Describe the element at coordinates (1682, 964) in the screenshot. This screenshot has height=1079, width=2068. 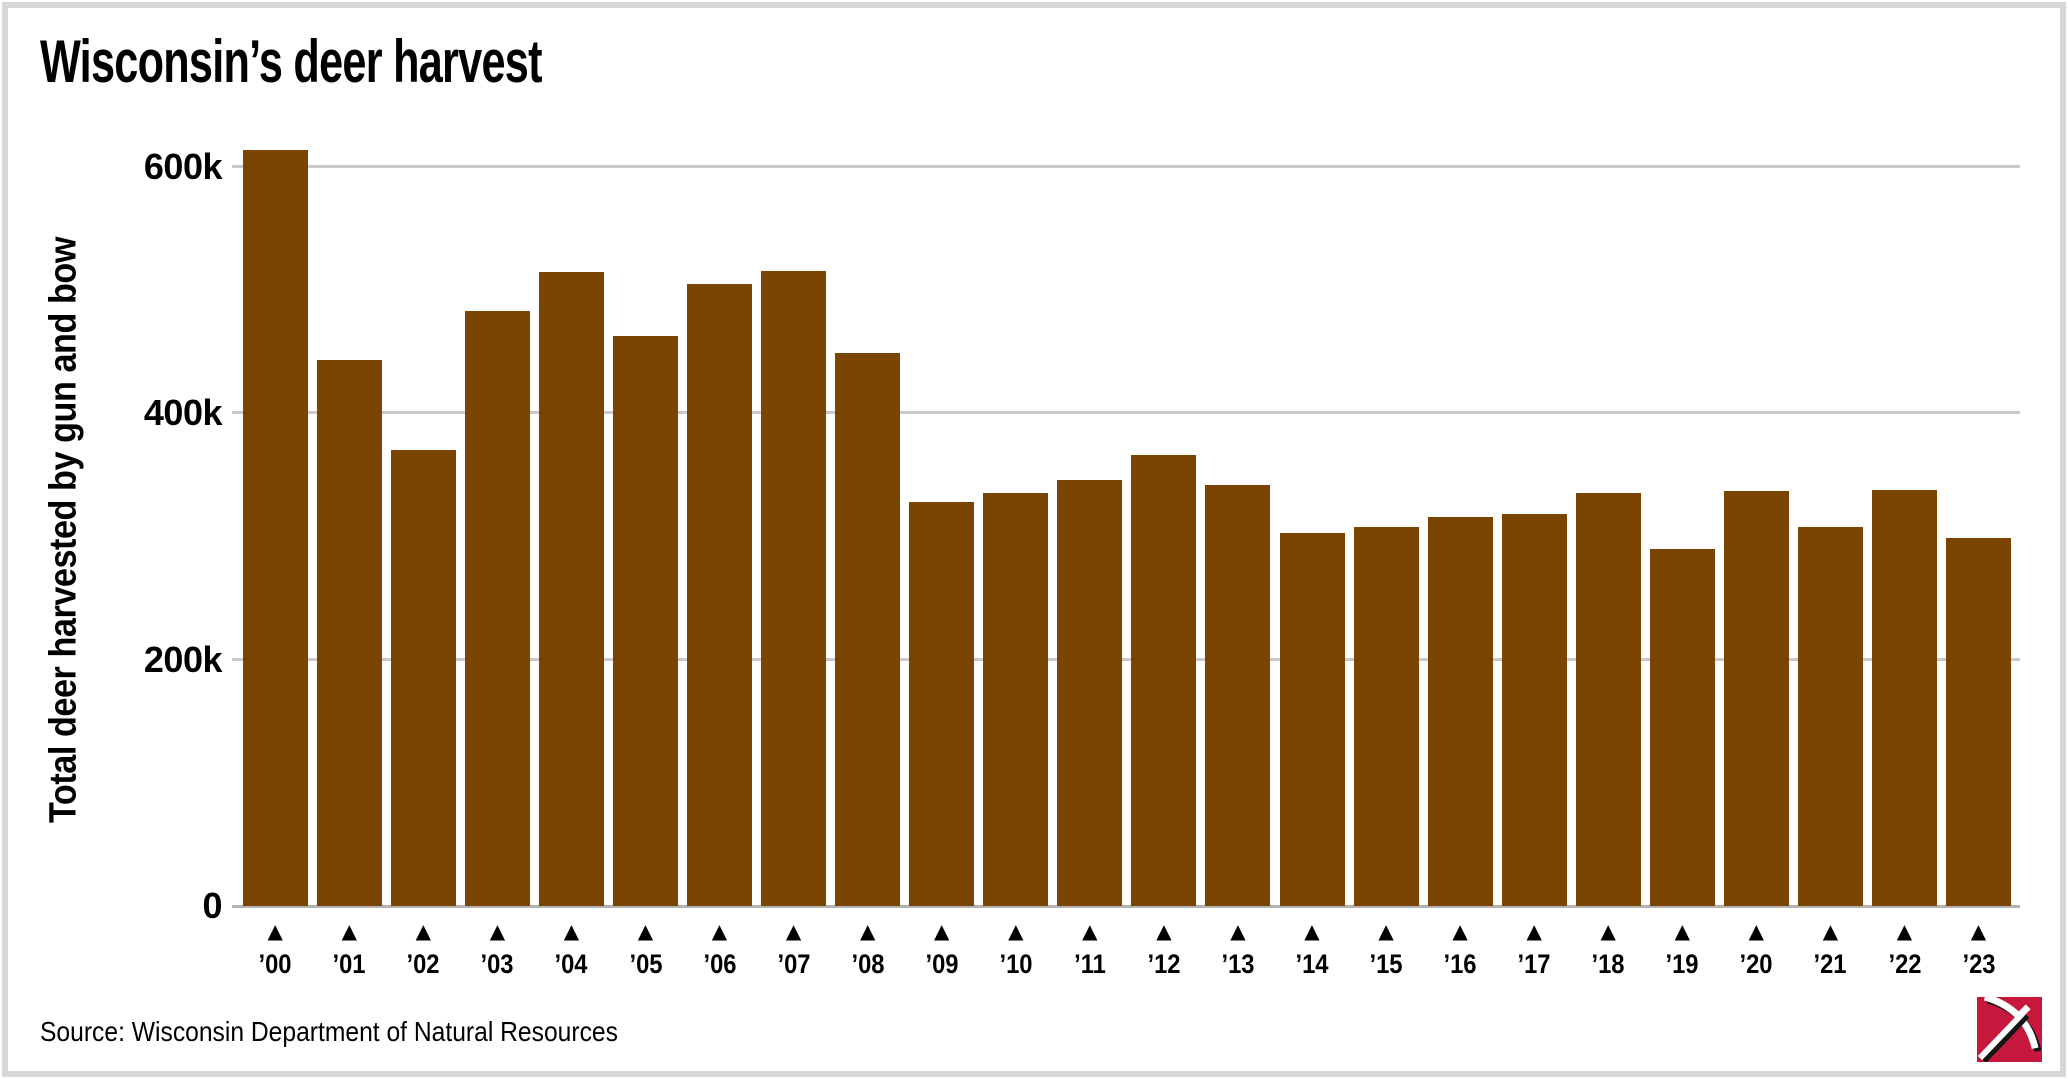
I see `x-tick-label: ’19` at that location.